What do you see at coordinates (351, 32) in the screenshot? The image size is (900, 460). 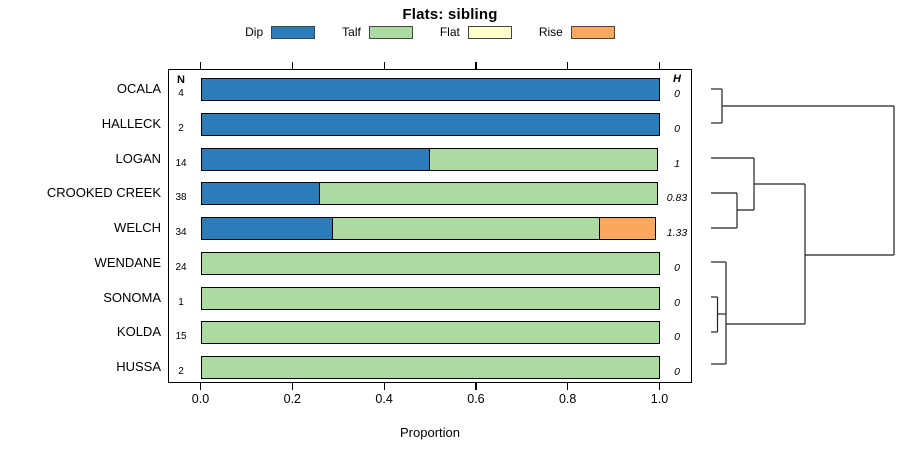 I see `legend-item-label: Talf` at bounding box center [351, 32].